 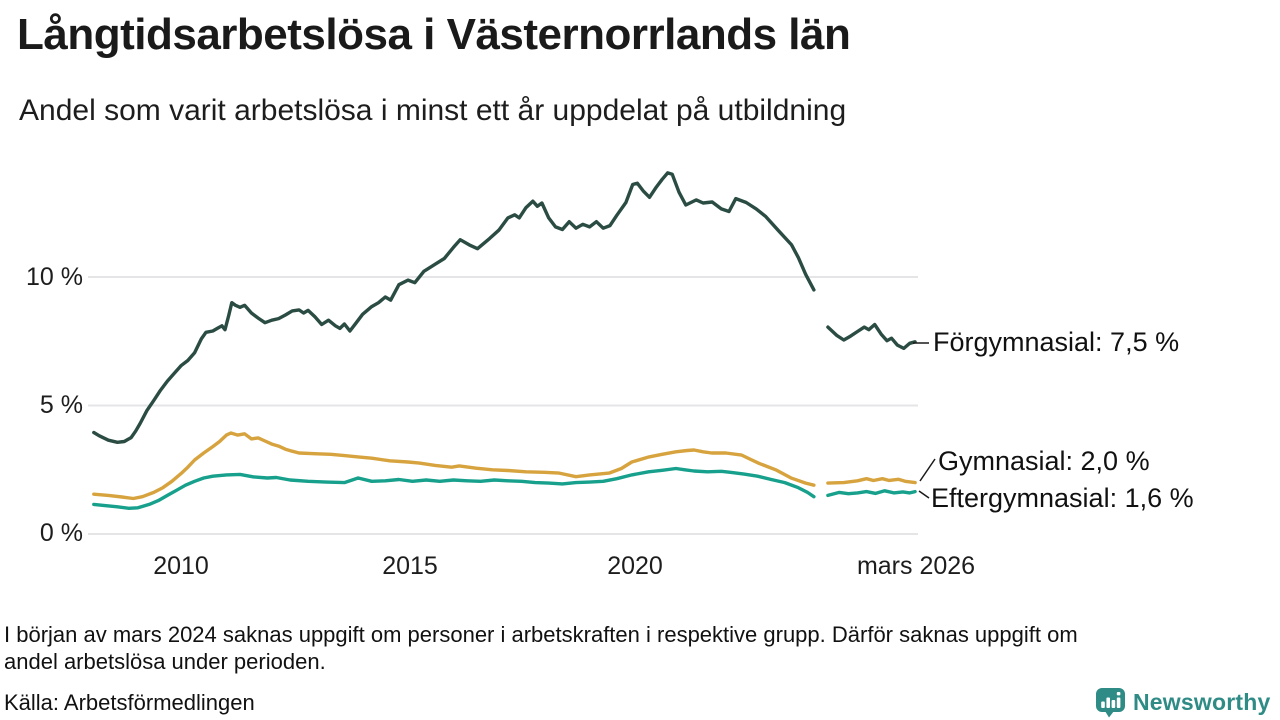 What do you see at coordinates (916, 566) in the screenshot?
I see `x-axis-tick-mars-2026: mars 2026` at bounding box center [916, 566].